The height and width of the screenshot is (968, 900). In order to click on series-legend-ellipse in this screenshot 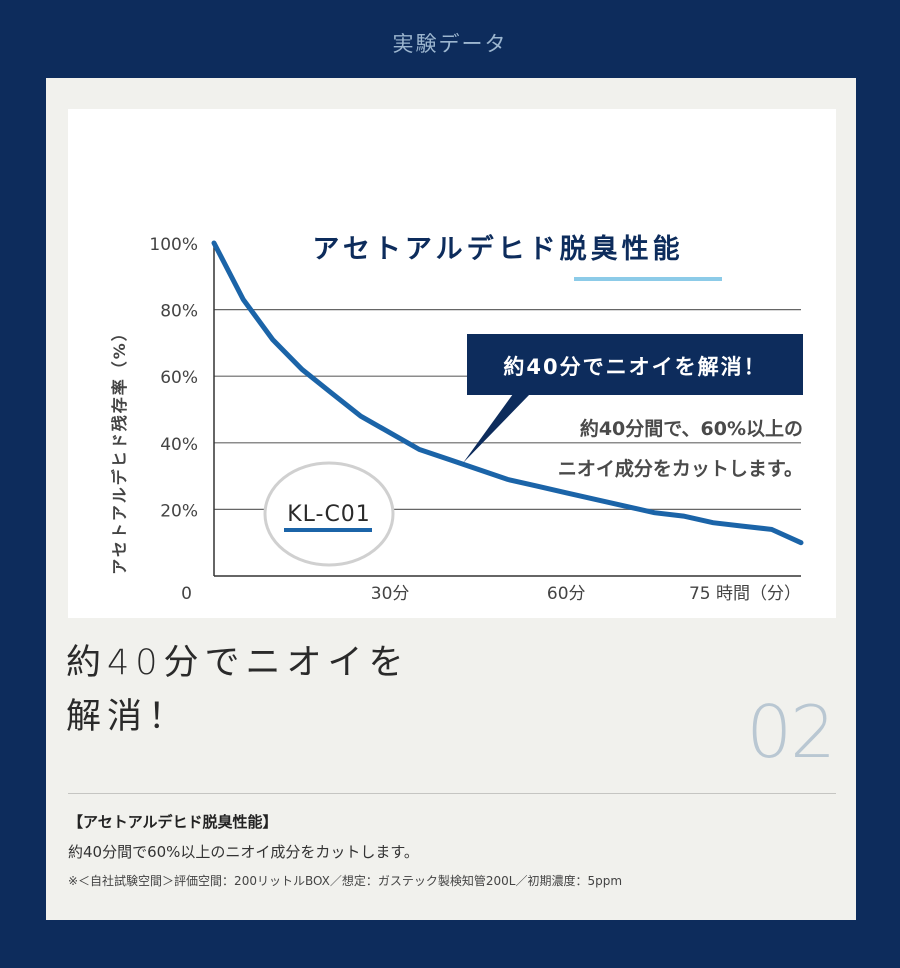, I will do `click(329, 514)`.